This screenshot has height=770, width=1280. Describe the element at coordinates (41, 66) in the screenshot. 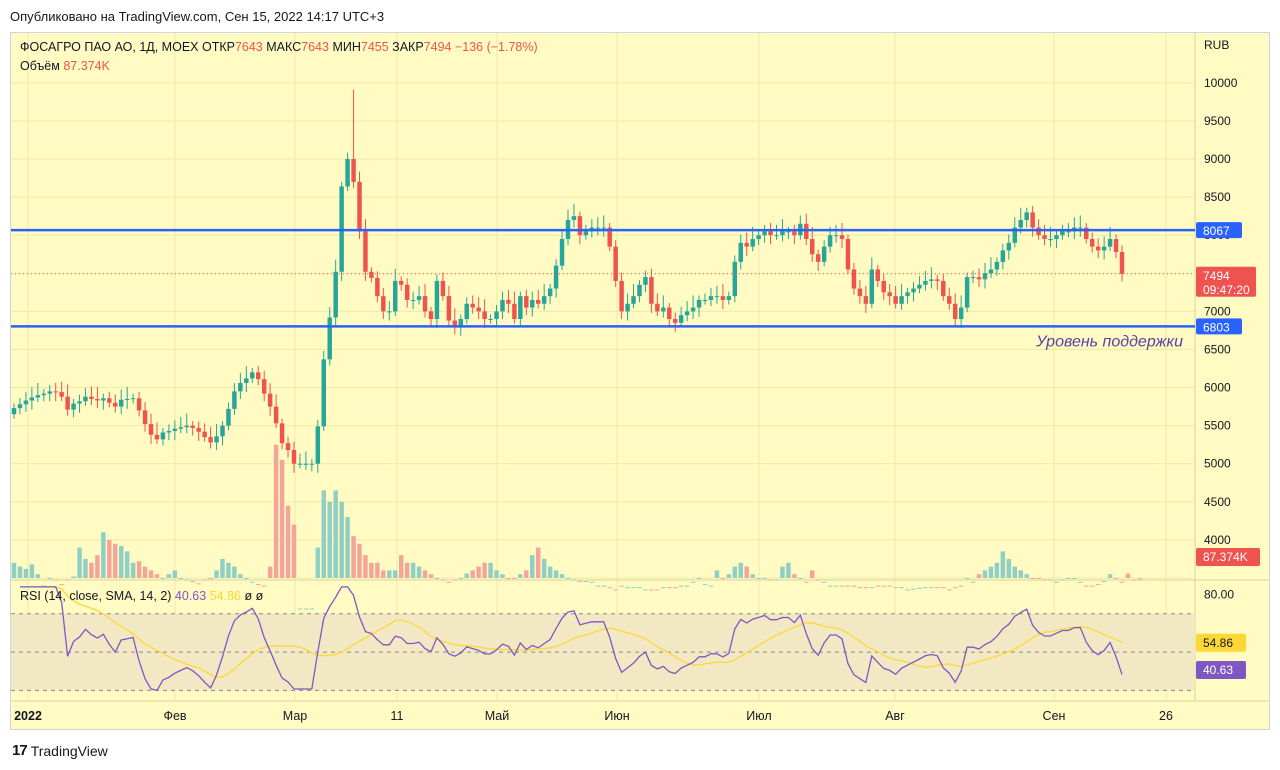

I see `volume-legend-part: Объём` at that location.